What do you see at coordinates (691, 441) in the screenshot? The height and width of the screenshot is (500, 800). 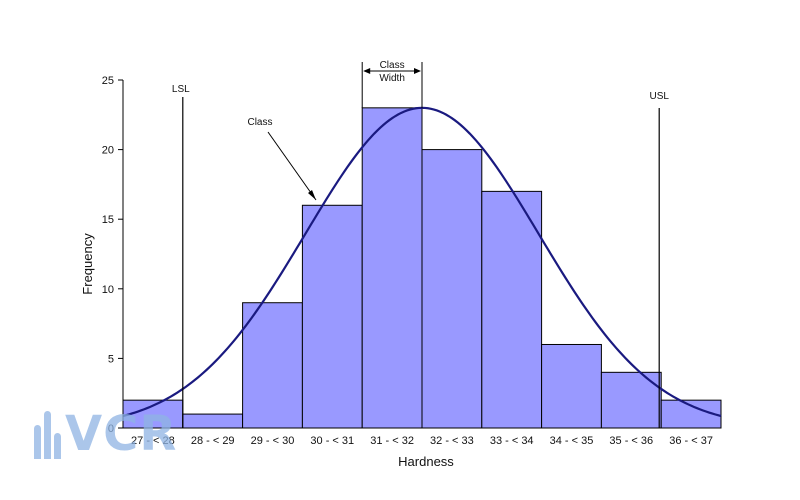 I see `x-tick-label-10: 36 - < 37` at bounding box center [691, 441].